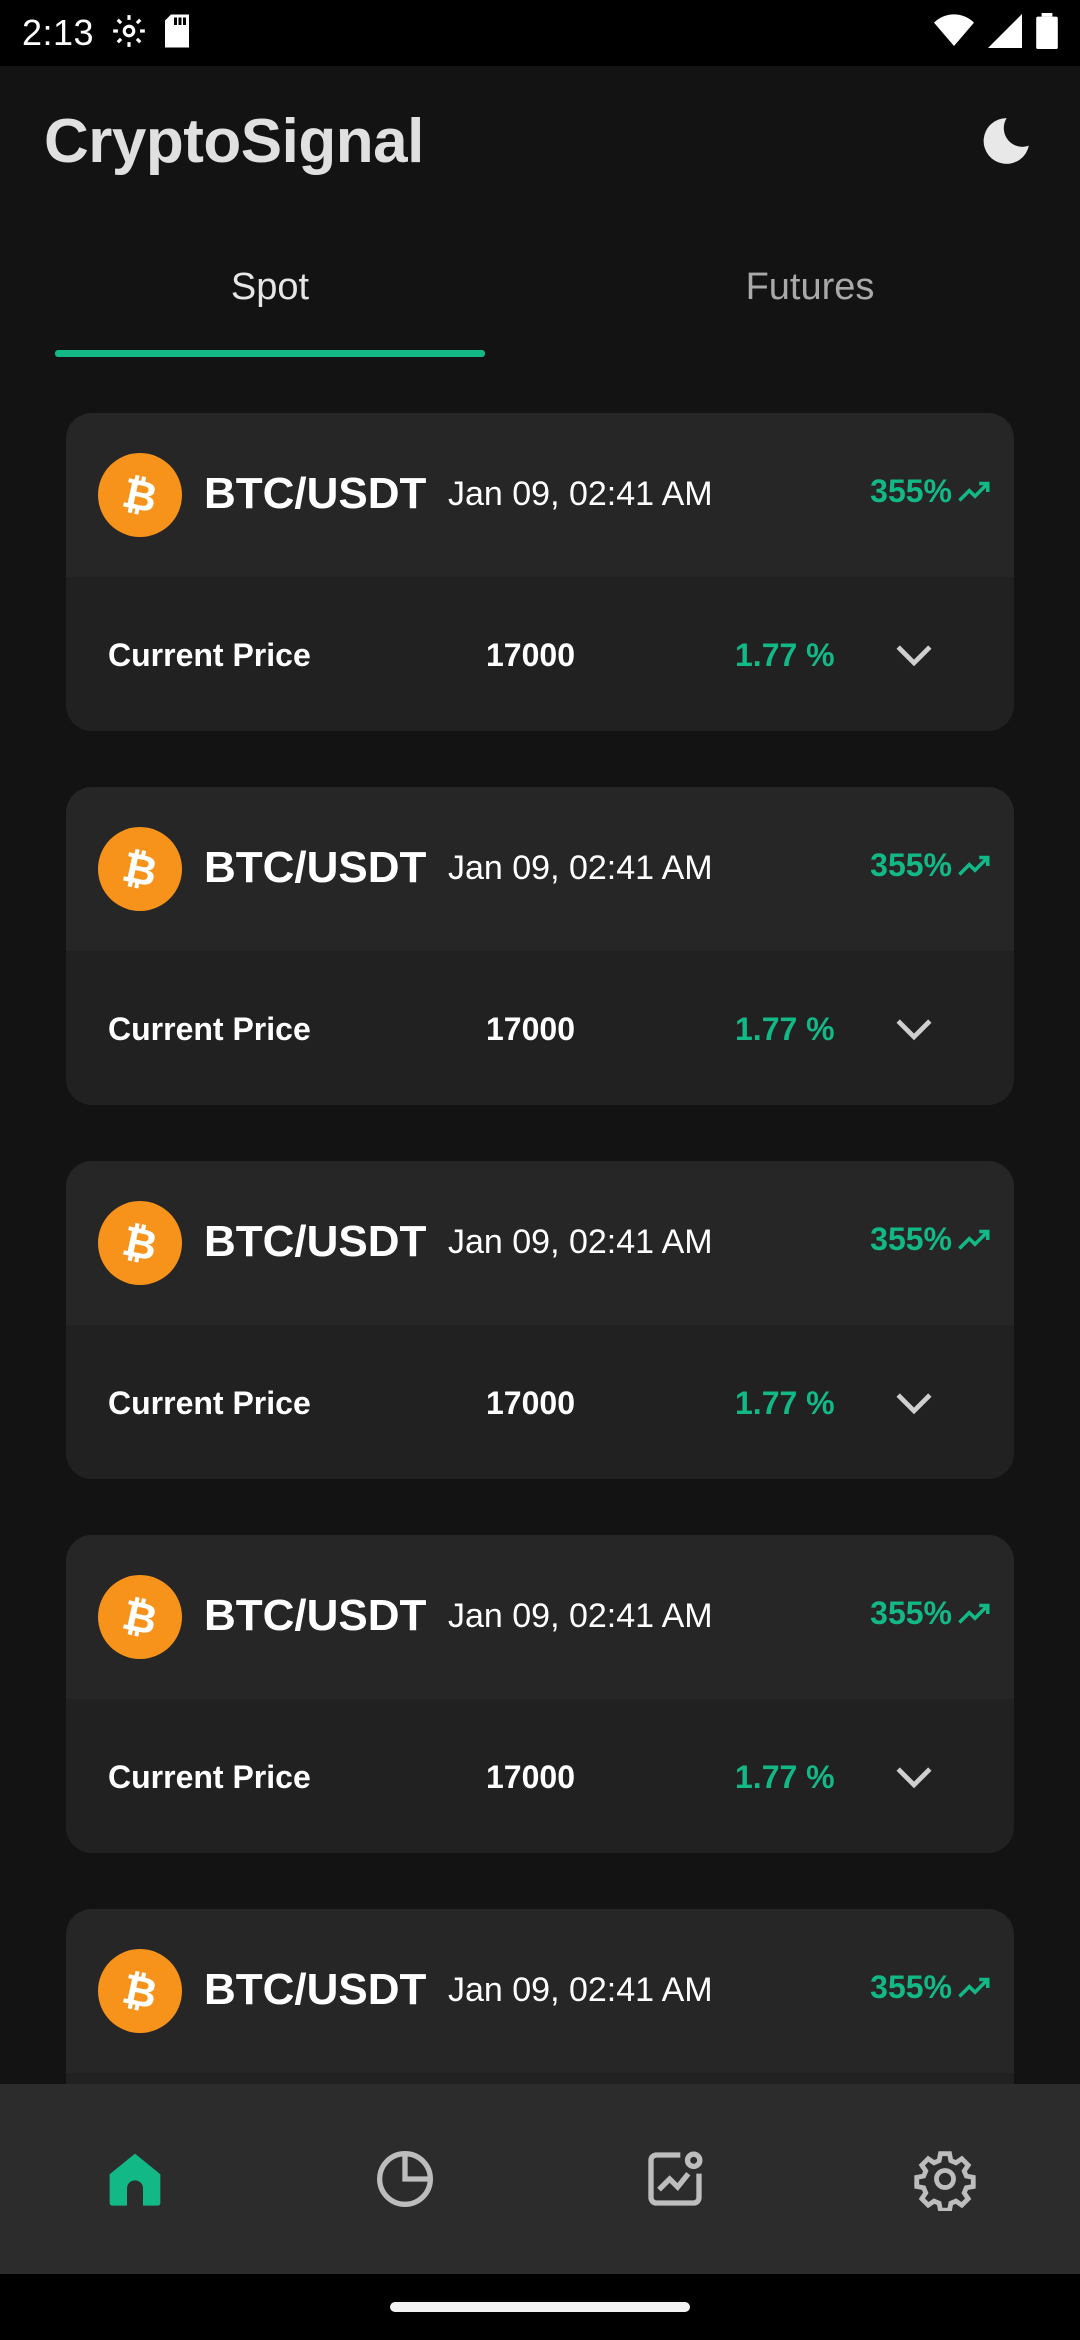 This screenshot has width=1080, height=2340. I want to click on home-icon, so click(135, 2179).